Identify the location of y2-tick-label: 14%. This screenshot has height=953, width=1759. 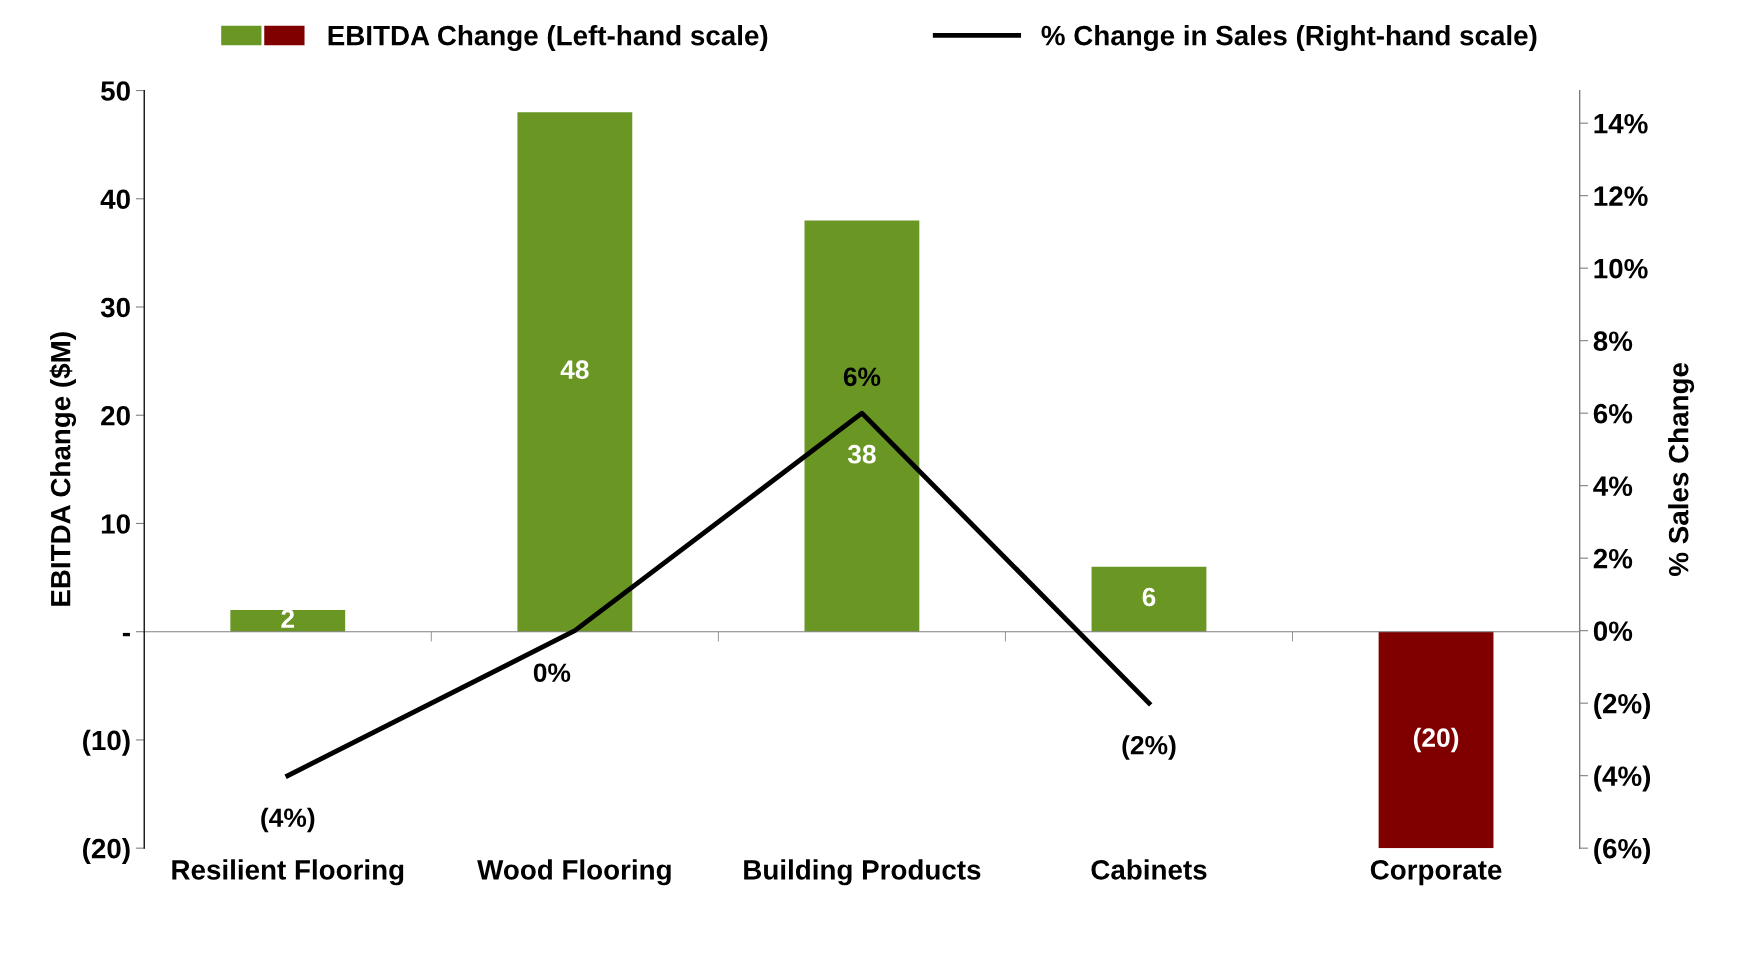
(1621, 123).